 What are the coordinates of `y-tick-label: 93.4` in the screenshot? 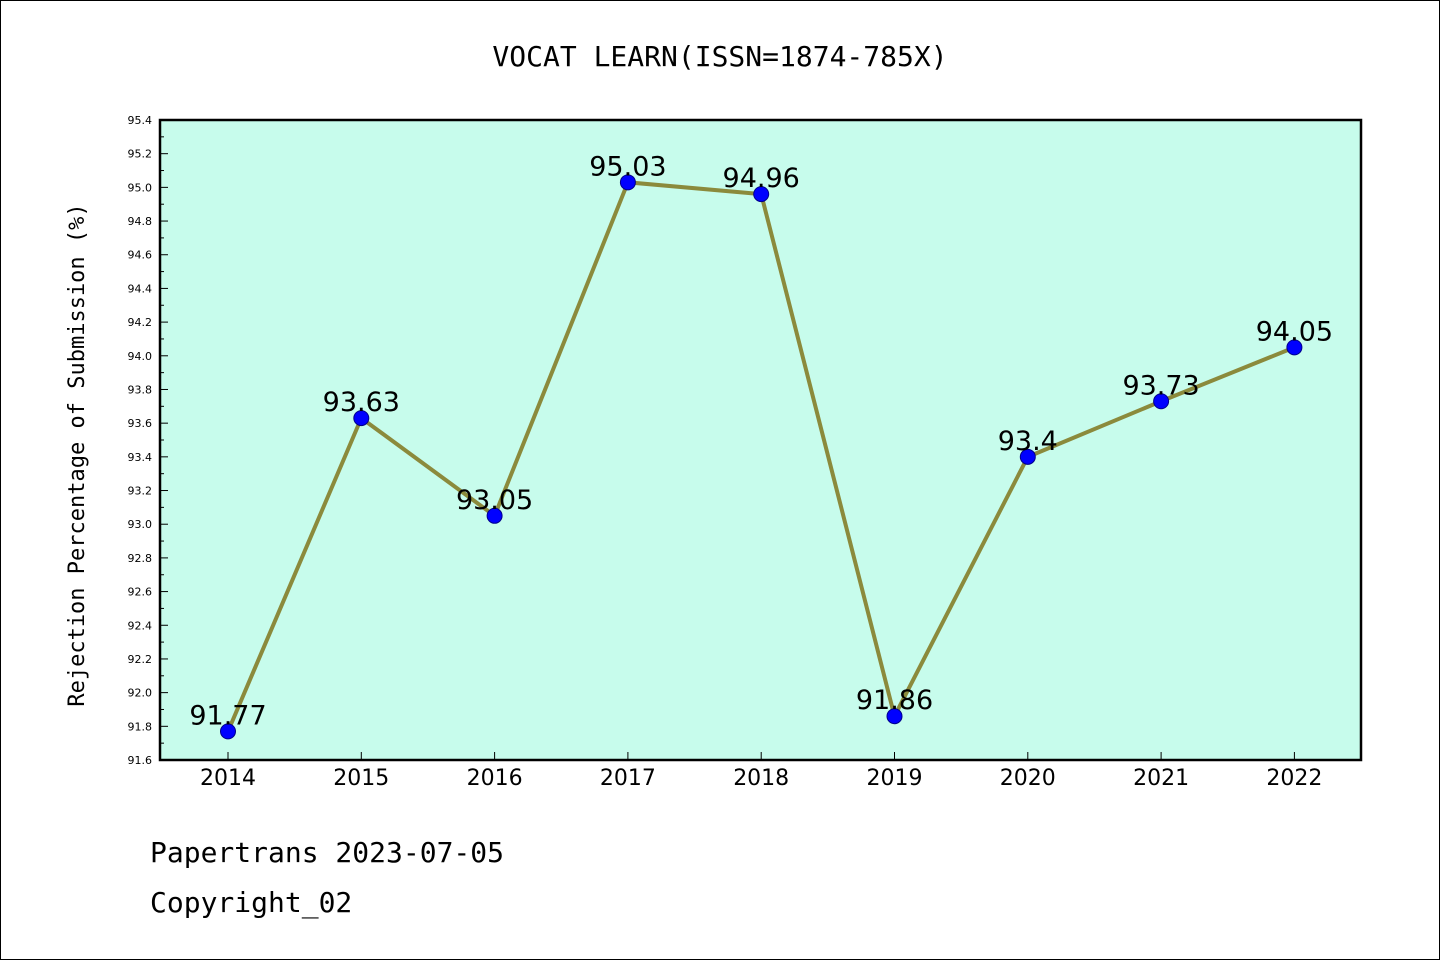 It's located at (140, 457).